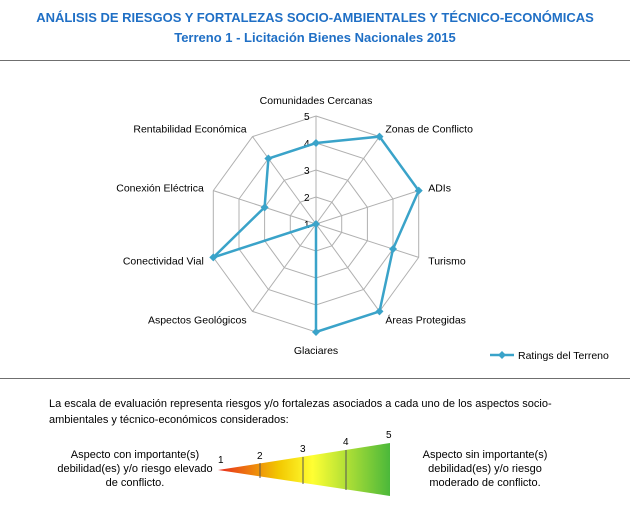  I want to click on category-label: Glaciares, so click(316, 351).